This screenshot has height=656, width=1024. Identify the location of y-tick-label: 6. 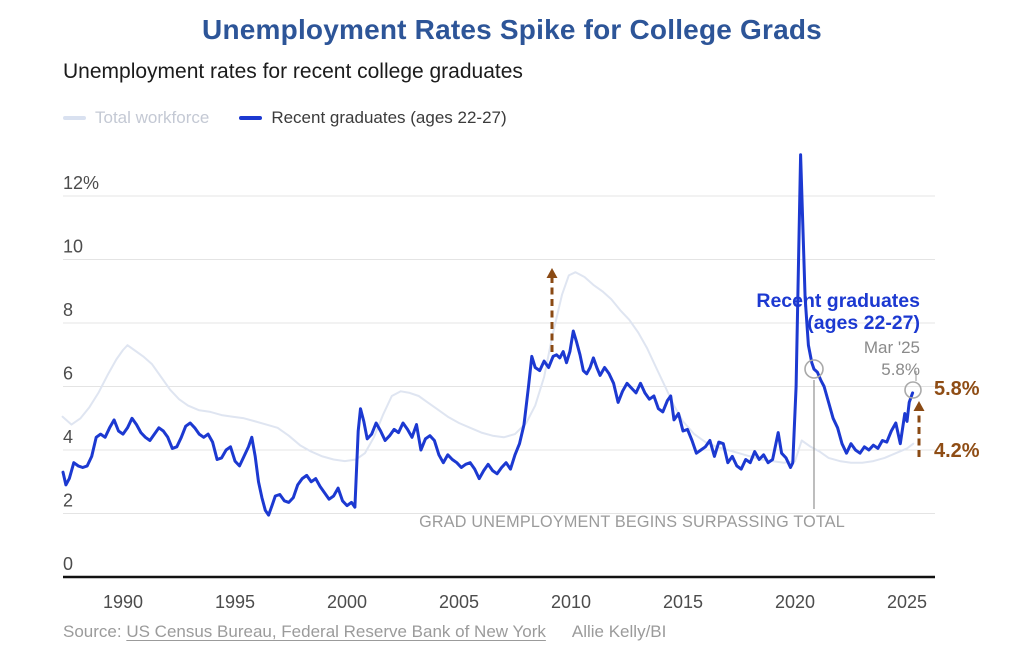
(68, 374).